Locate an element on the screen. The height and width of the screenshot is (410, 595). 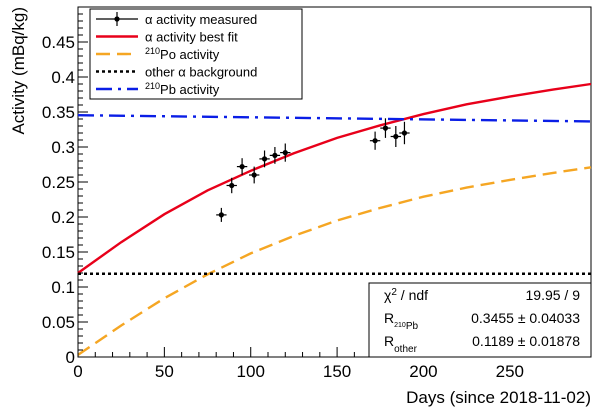
legend-entry-pb: 210Pb activity is located at coordinates (158, 89).